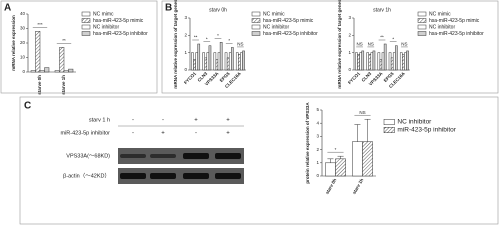  Describe the element at coordinates (23, 42) in the screenshot. I see `y-tick-label: 20` at that location.